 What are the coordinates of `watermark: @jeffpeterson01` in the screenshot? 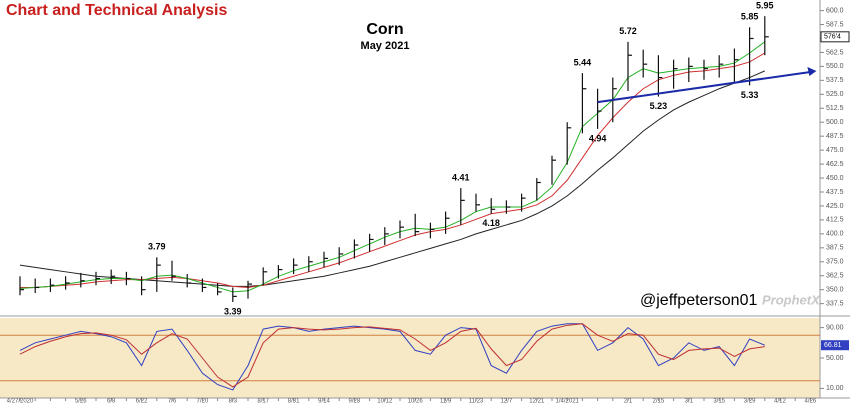 It's located at (698, 300).